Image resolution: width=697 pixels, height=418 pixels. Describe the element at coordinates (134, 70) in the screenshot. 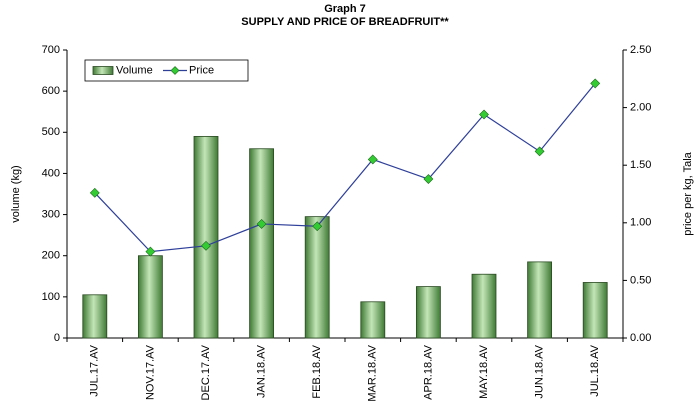

I see `legend-label: Volume` at that location.